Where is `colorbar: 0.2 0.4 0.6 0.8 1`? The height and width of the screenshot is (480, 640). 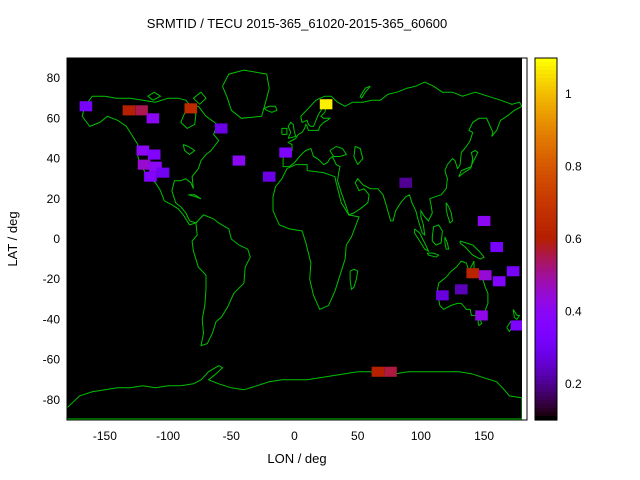
colorbar: 0.2 0.4 0.6 0.8 1 is located at coordinates (558, 239).